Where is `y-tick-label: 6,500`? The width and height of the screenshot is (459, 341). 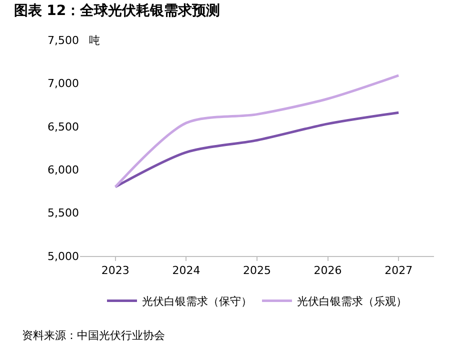
y-tick-label: 6,500 is located at coordinates (63, 127).